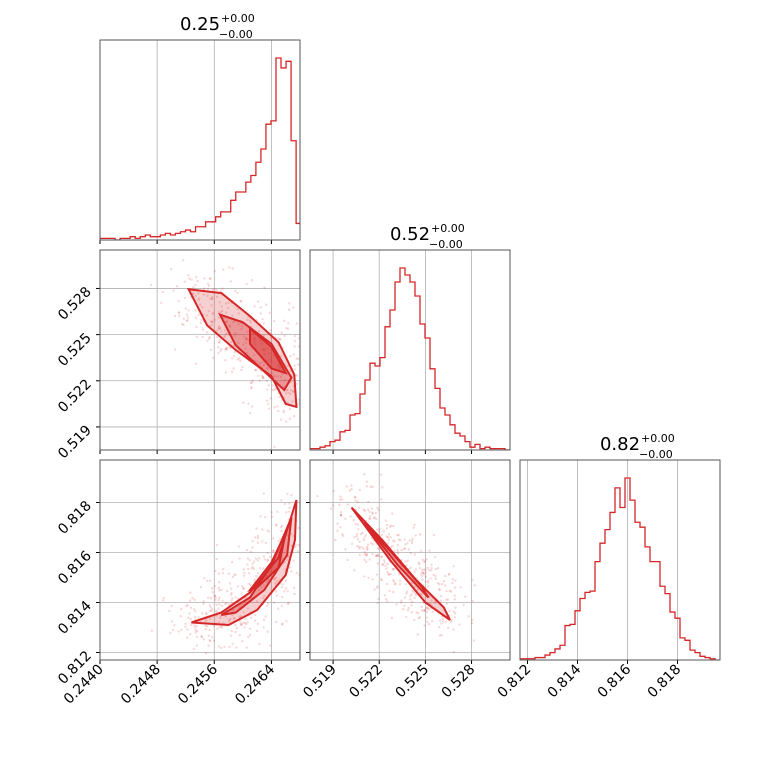 This screenshot has width=760, height=760. Describe the element at coordinates (75, 618) in the screenshot. I see `y-tick-label: 0.814` at that location.